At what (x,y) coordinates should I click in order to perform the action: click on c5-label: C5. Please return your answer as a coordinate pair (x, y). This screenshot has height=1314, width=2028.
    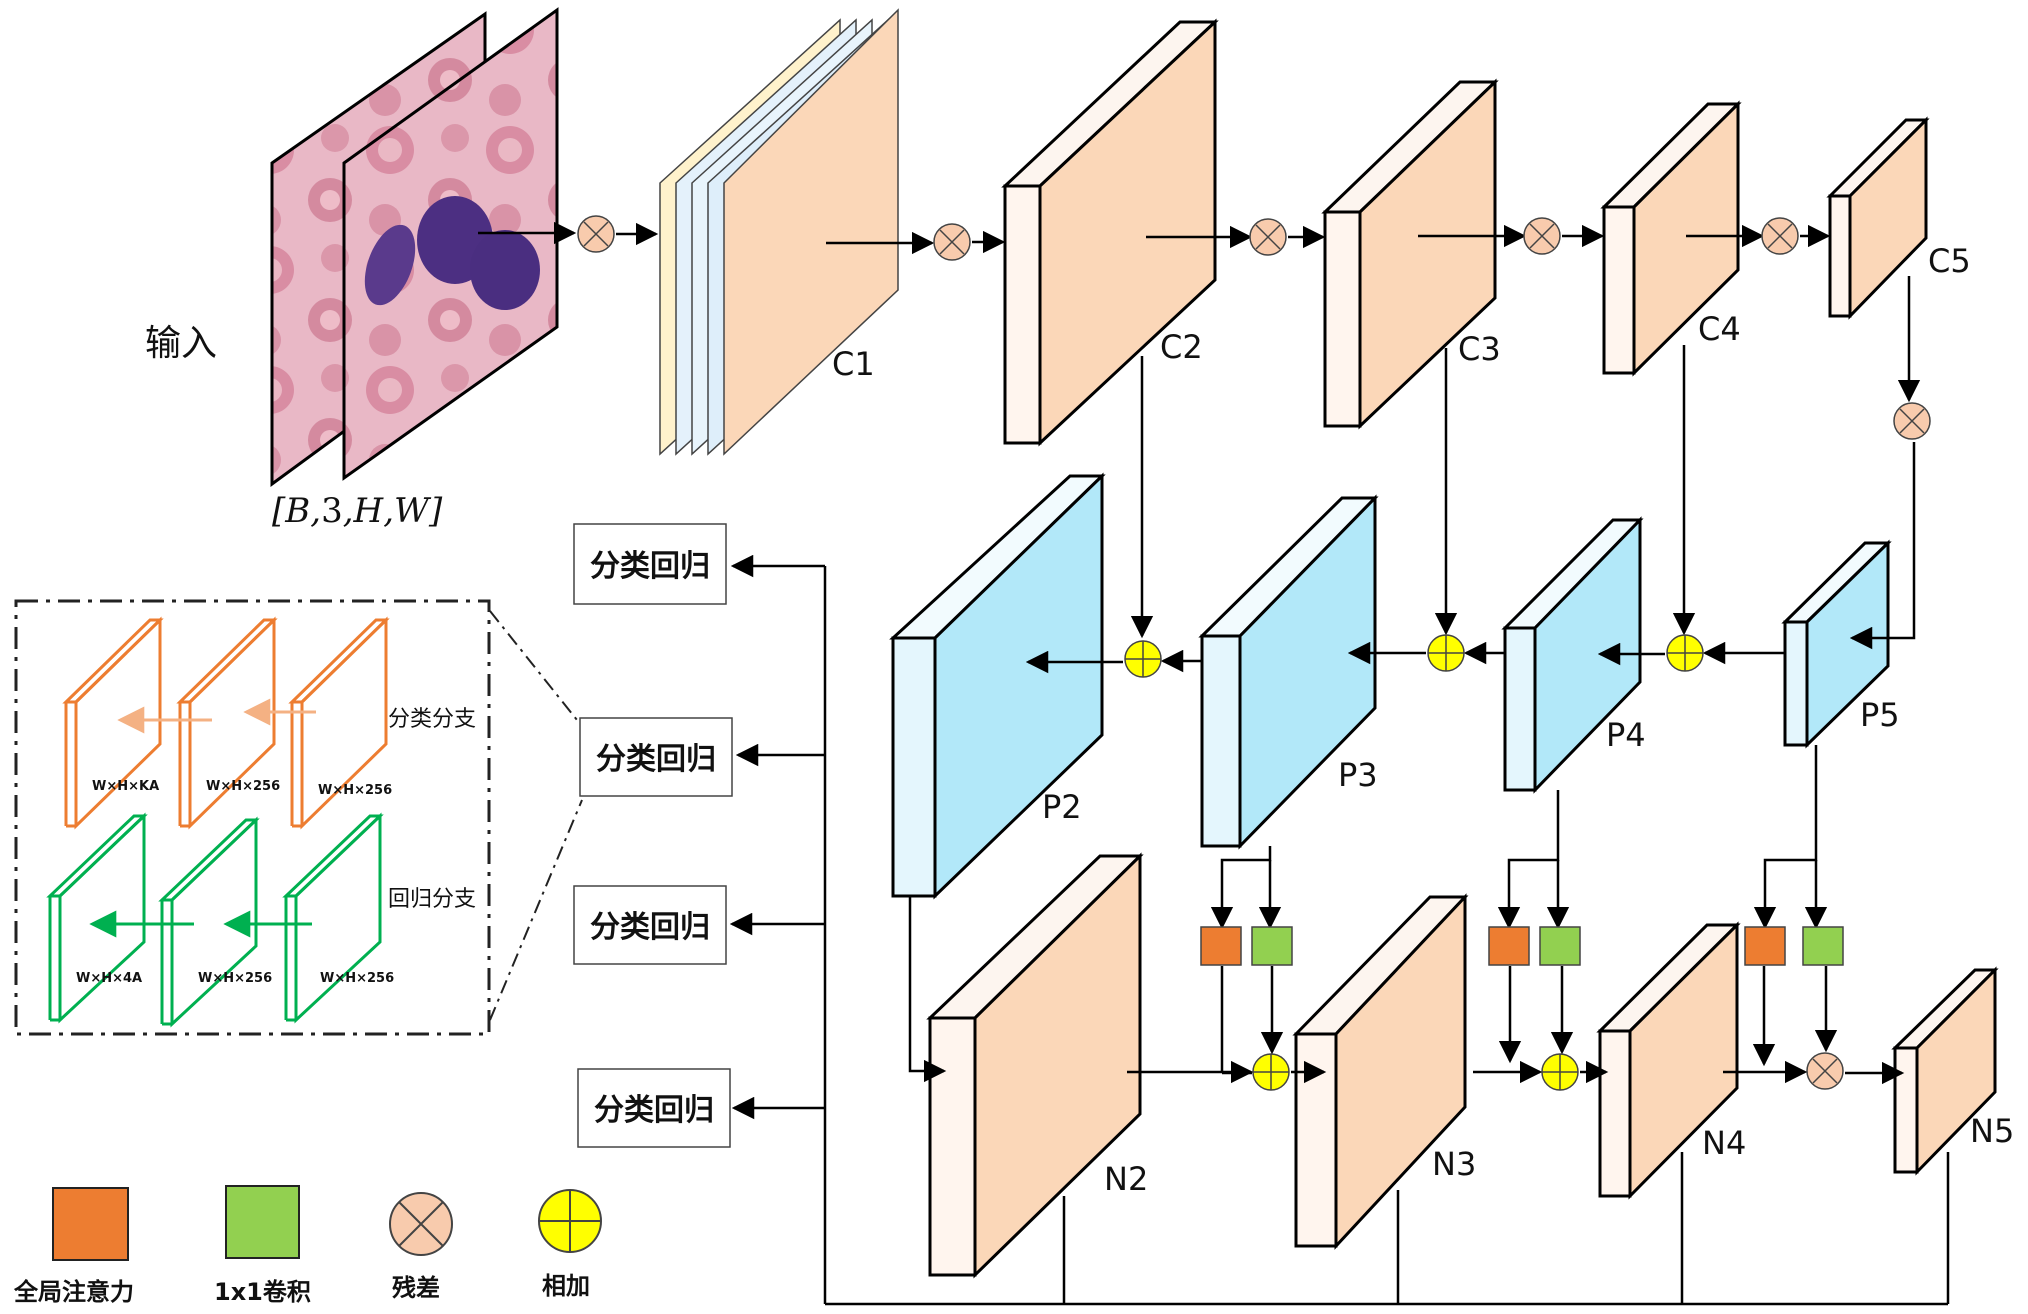
    Looking at the image, I should click on (1949, 261).